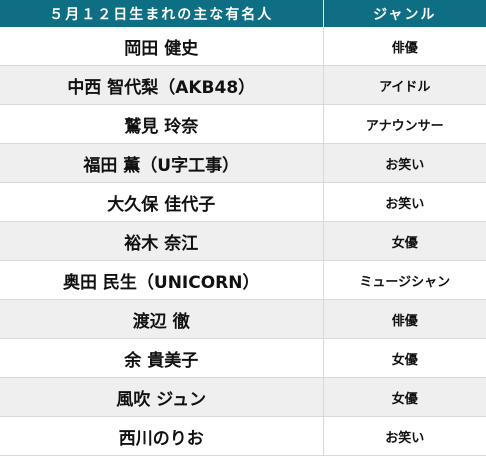  Describe the element at coordinates (404, 85) in the screenshot. I see `celebrity-genre: アイドル` at that location.